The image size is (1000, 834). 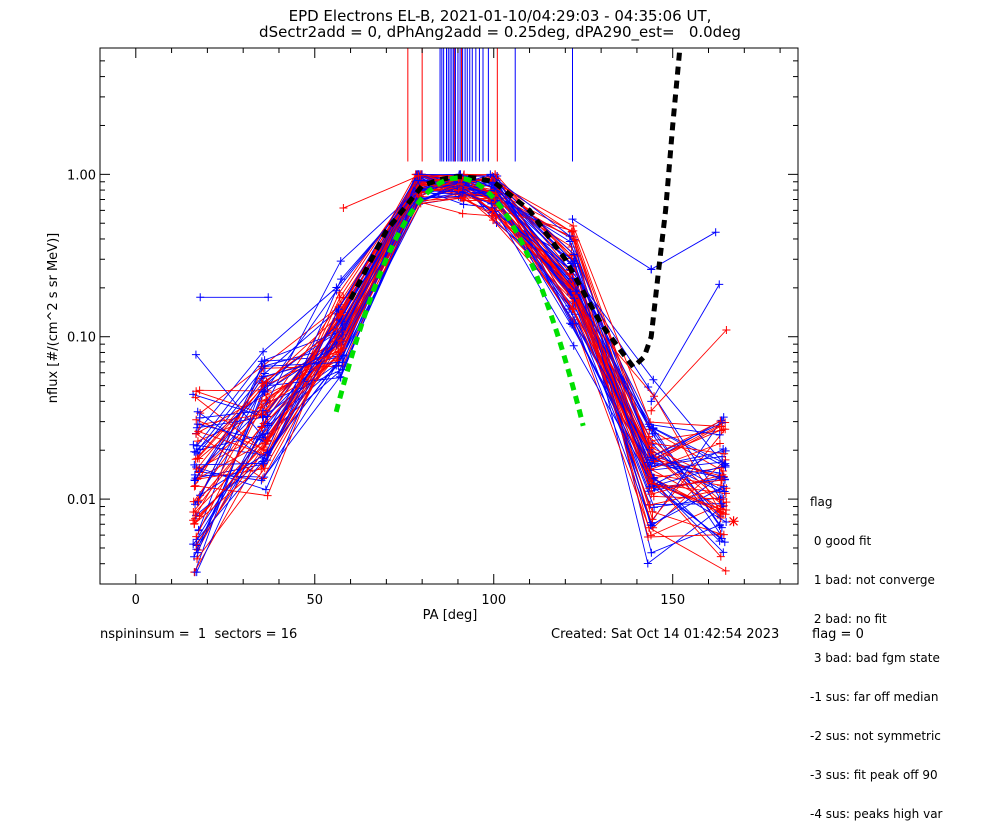 What do you see at coordinates (874, 775) in the screenshot?
I see `legend-item: -3 sus: fit peak off 90` at bounding box center [874, 775].